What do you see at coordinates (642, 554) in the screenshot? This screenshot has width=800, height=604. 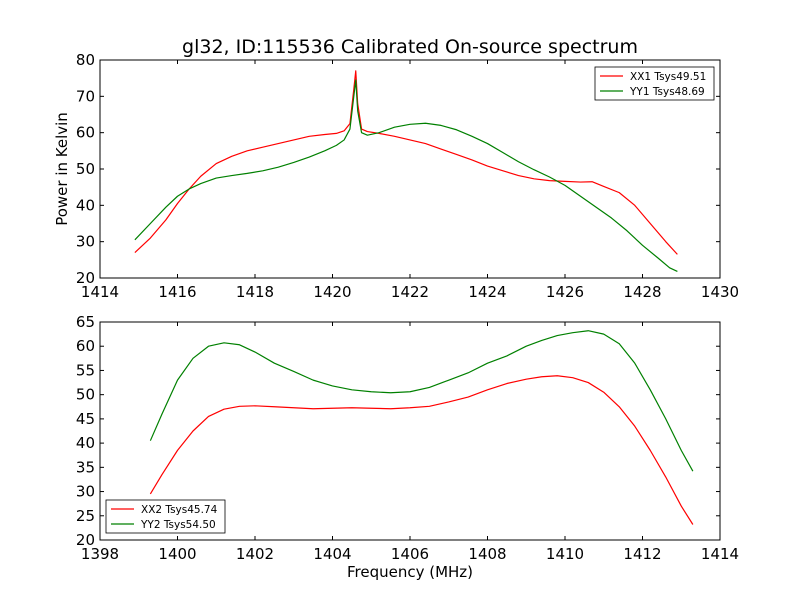 I see `x-tick-label: 1412` at bounding box center [642, 554].